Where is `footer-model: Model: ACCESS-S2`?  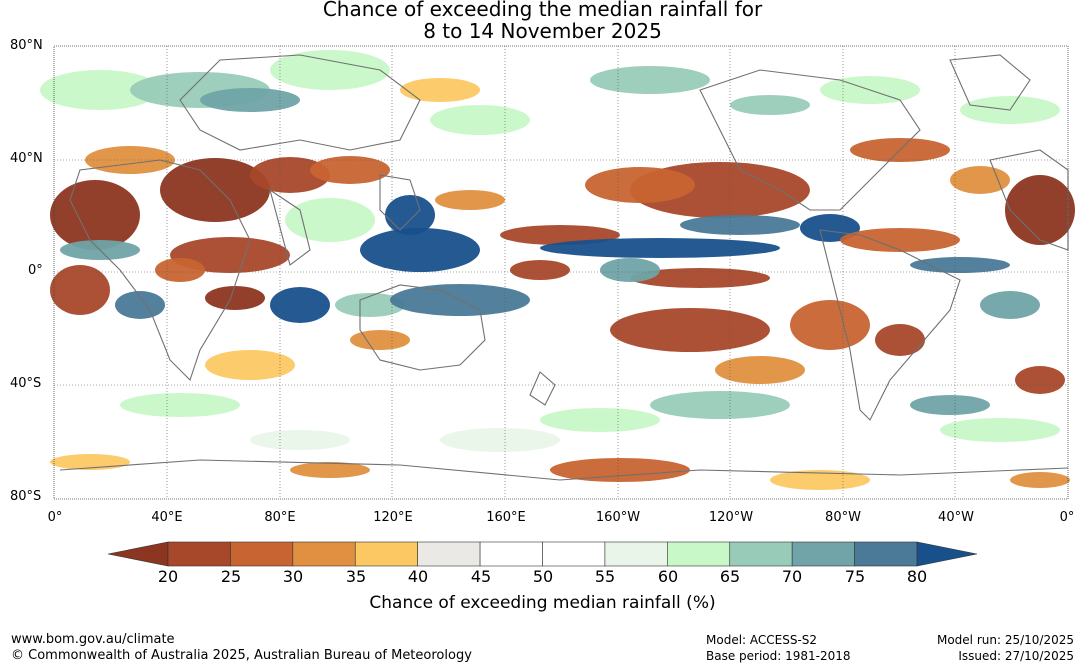
footer-model: Model: ACCESS-S2 is located at coordinates (762, 640).